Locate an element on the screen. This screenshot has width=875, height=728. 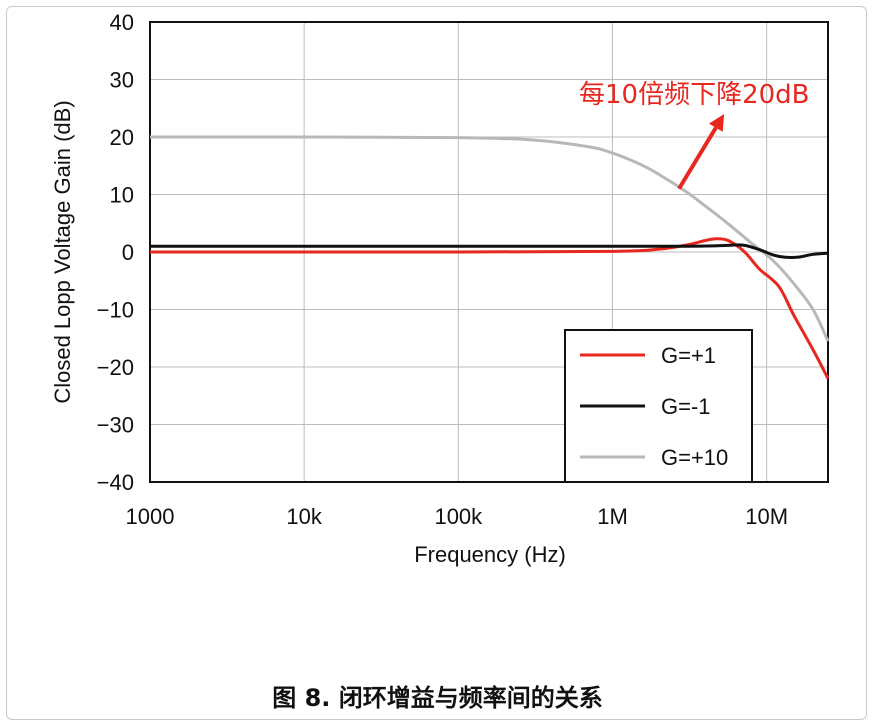
annotation-text: 每10倍频下降20dB is located at coordinates (694, 95).